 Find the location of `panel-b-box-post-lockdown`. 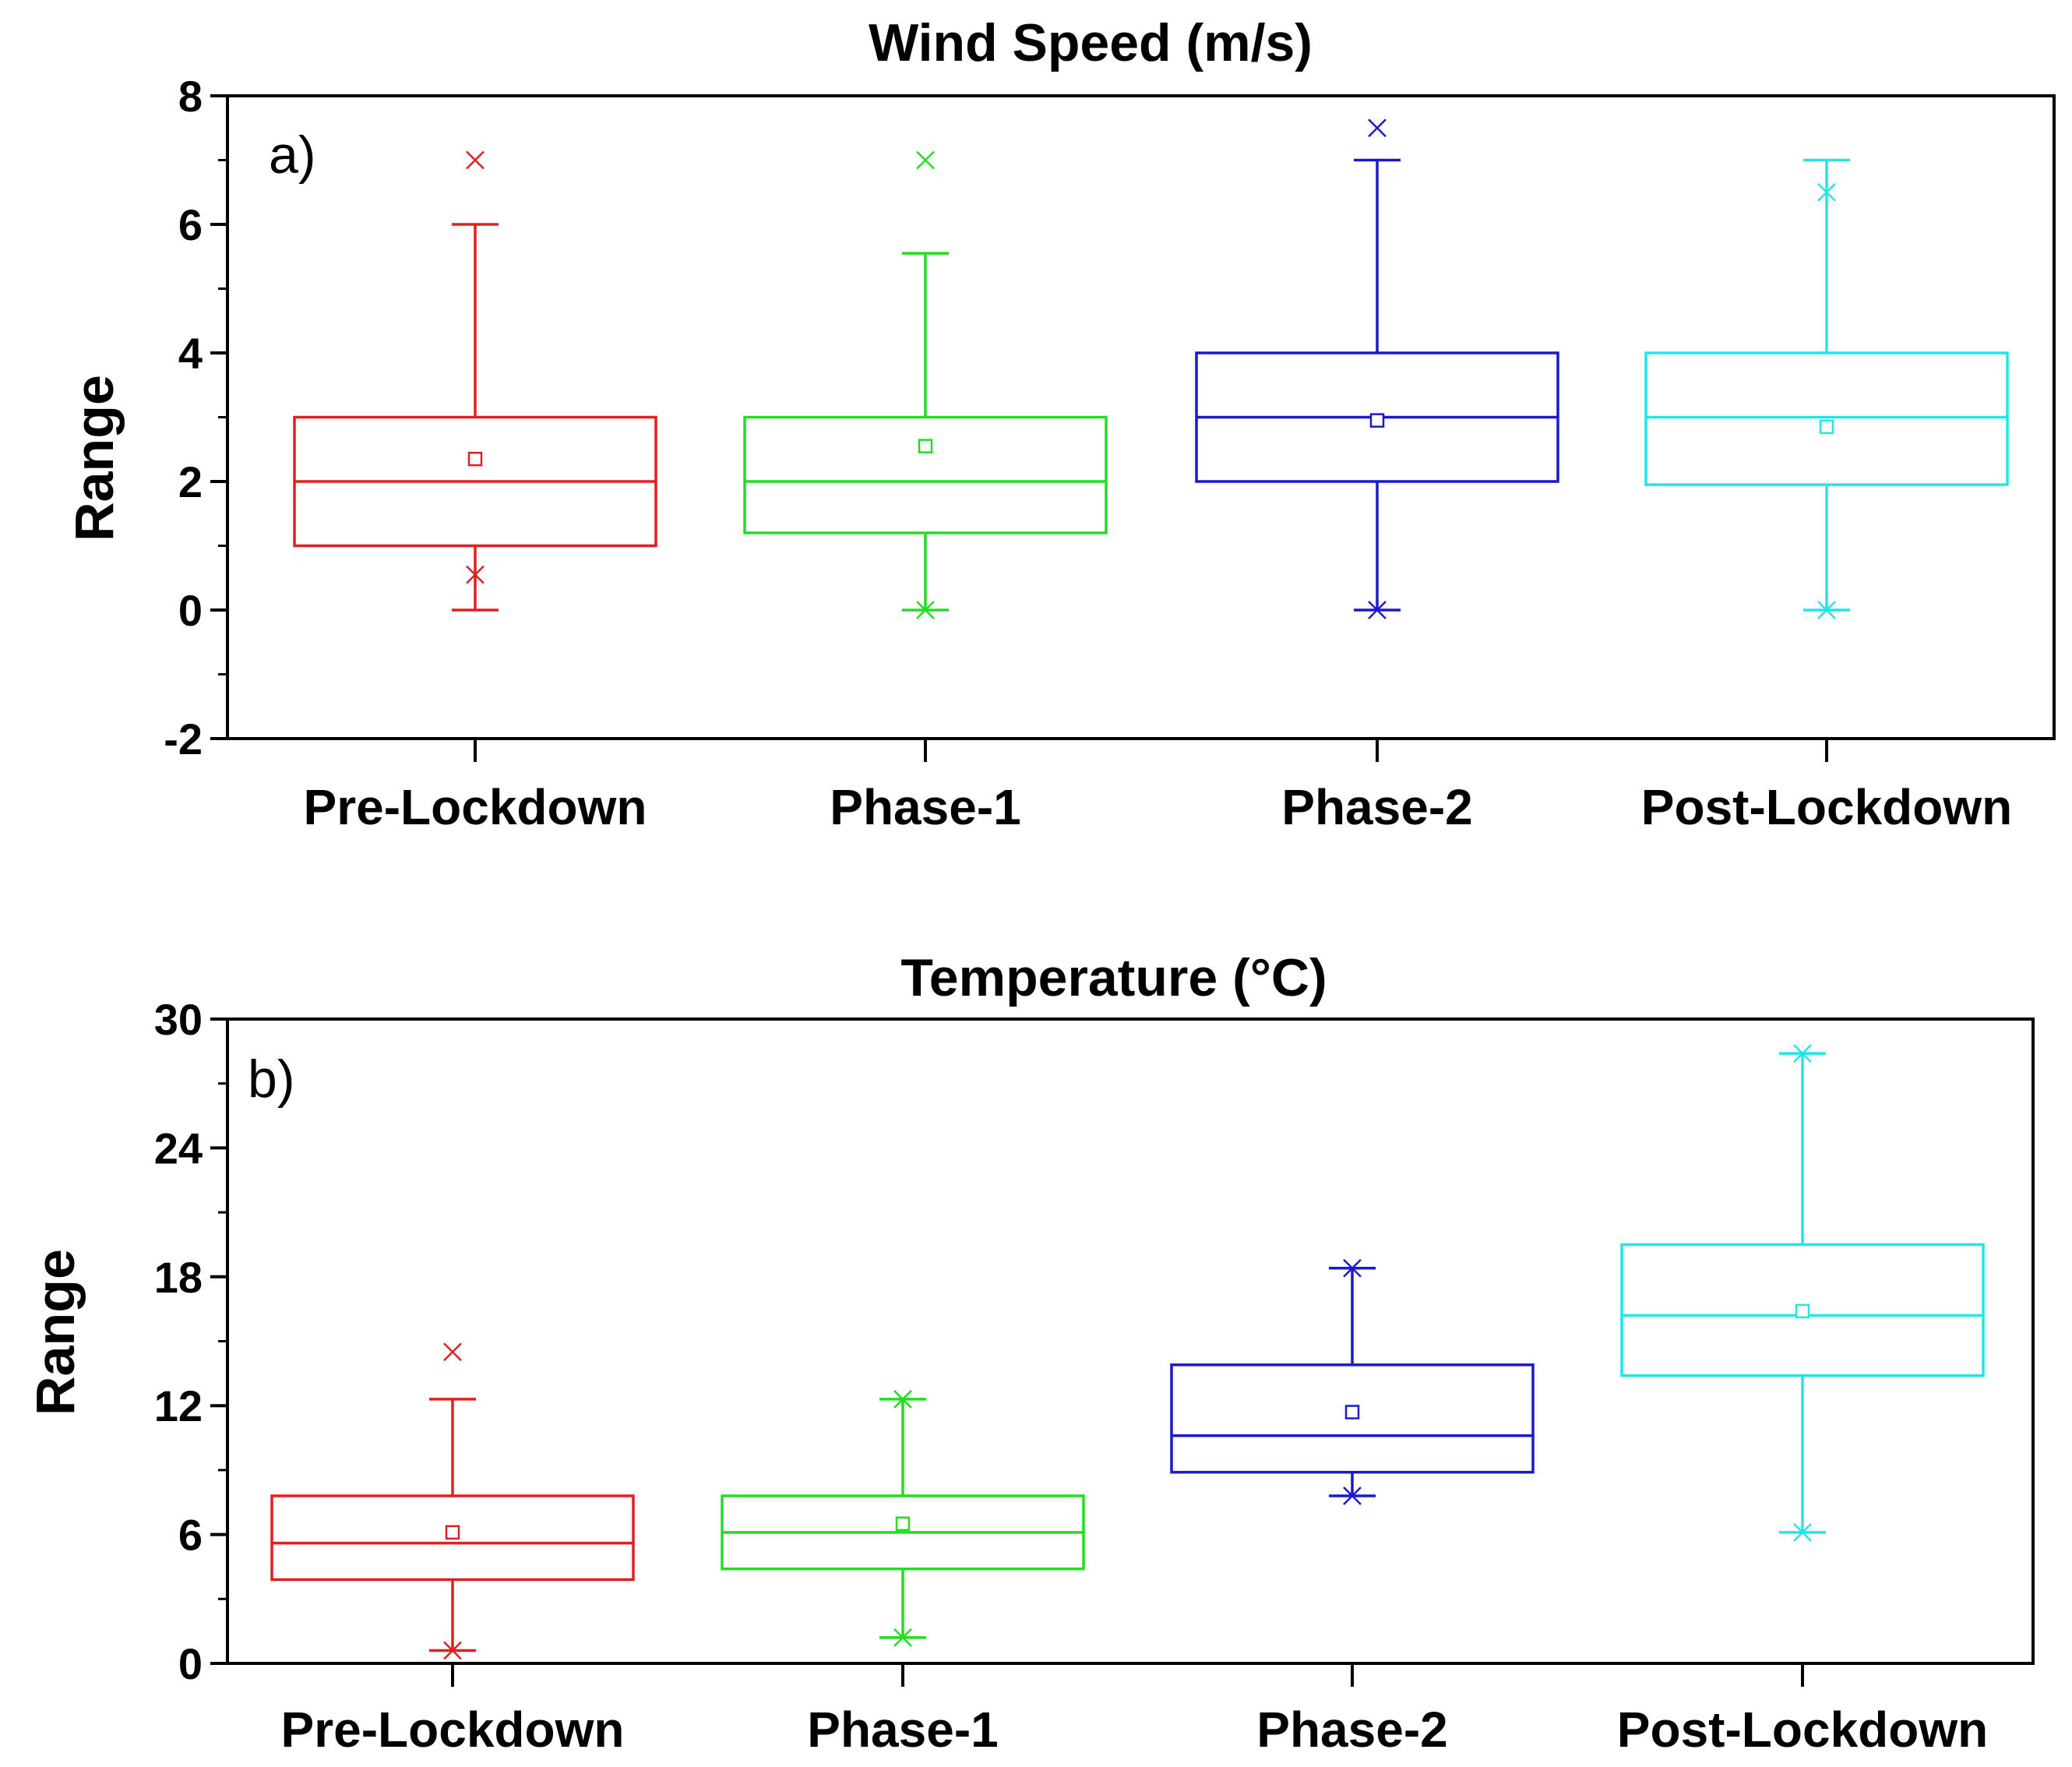

panel-b-box-post-lockdown is located at coordinates (1802, 1293).